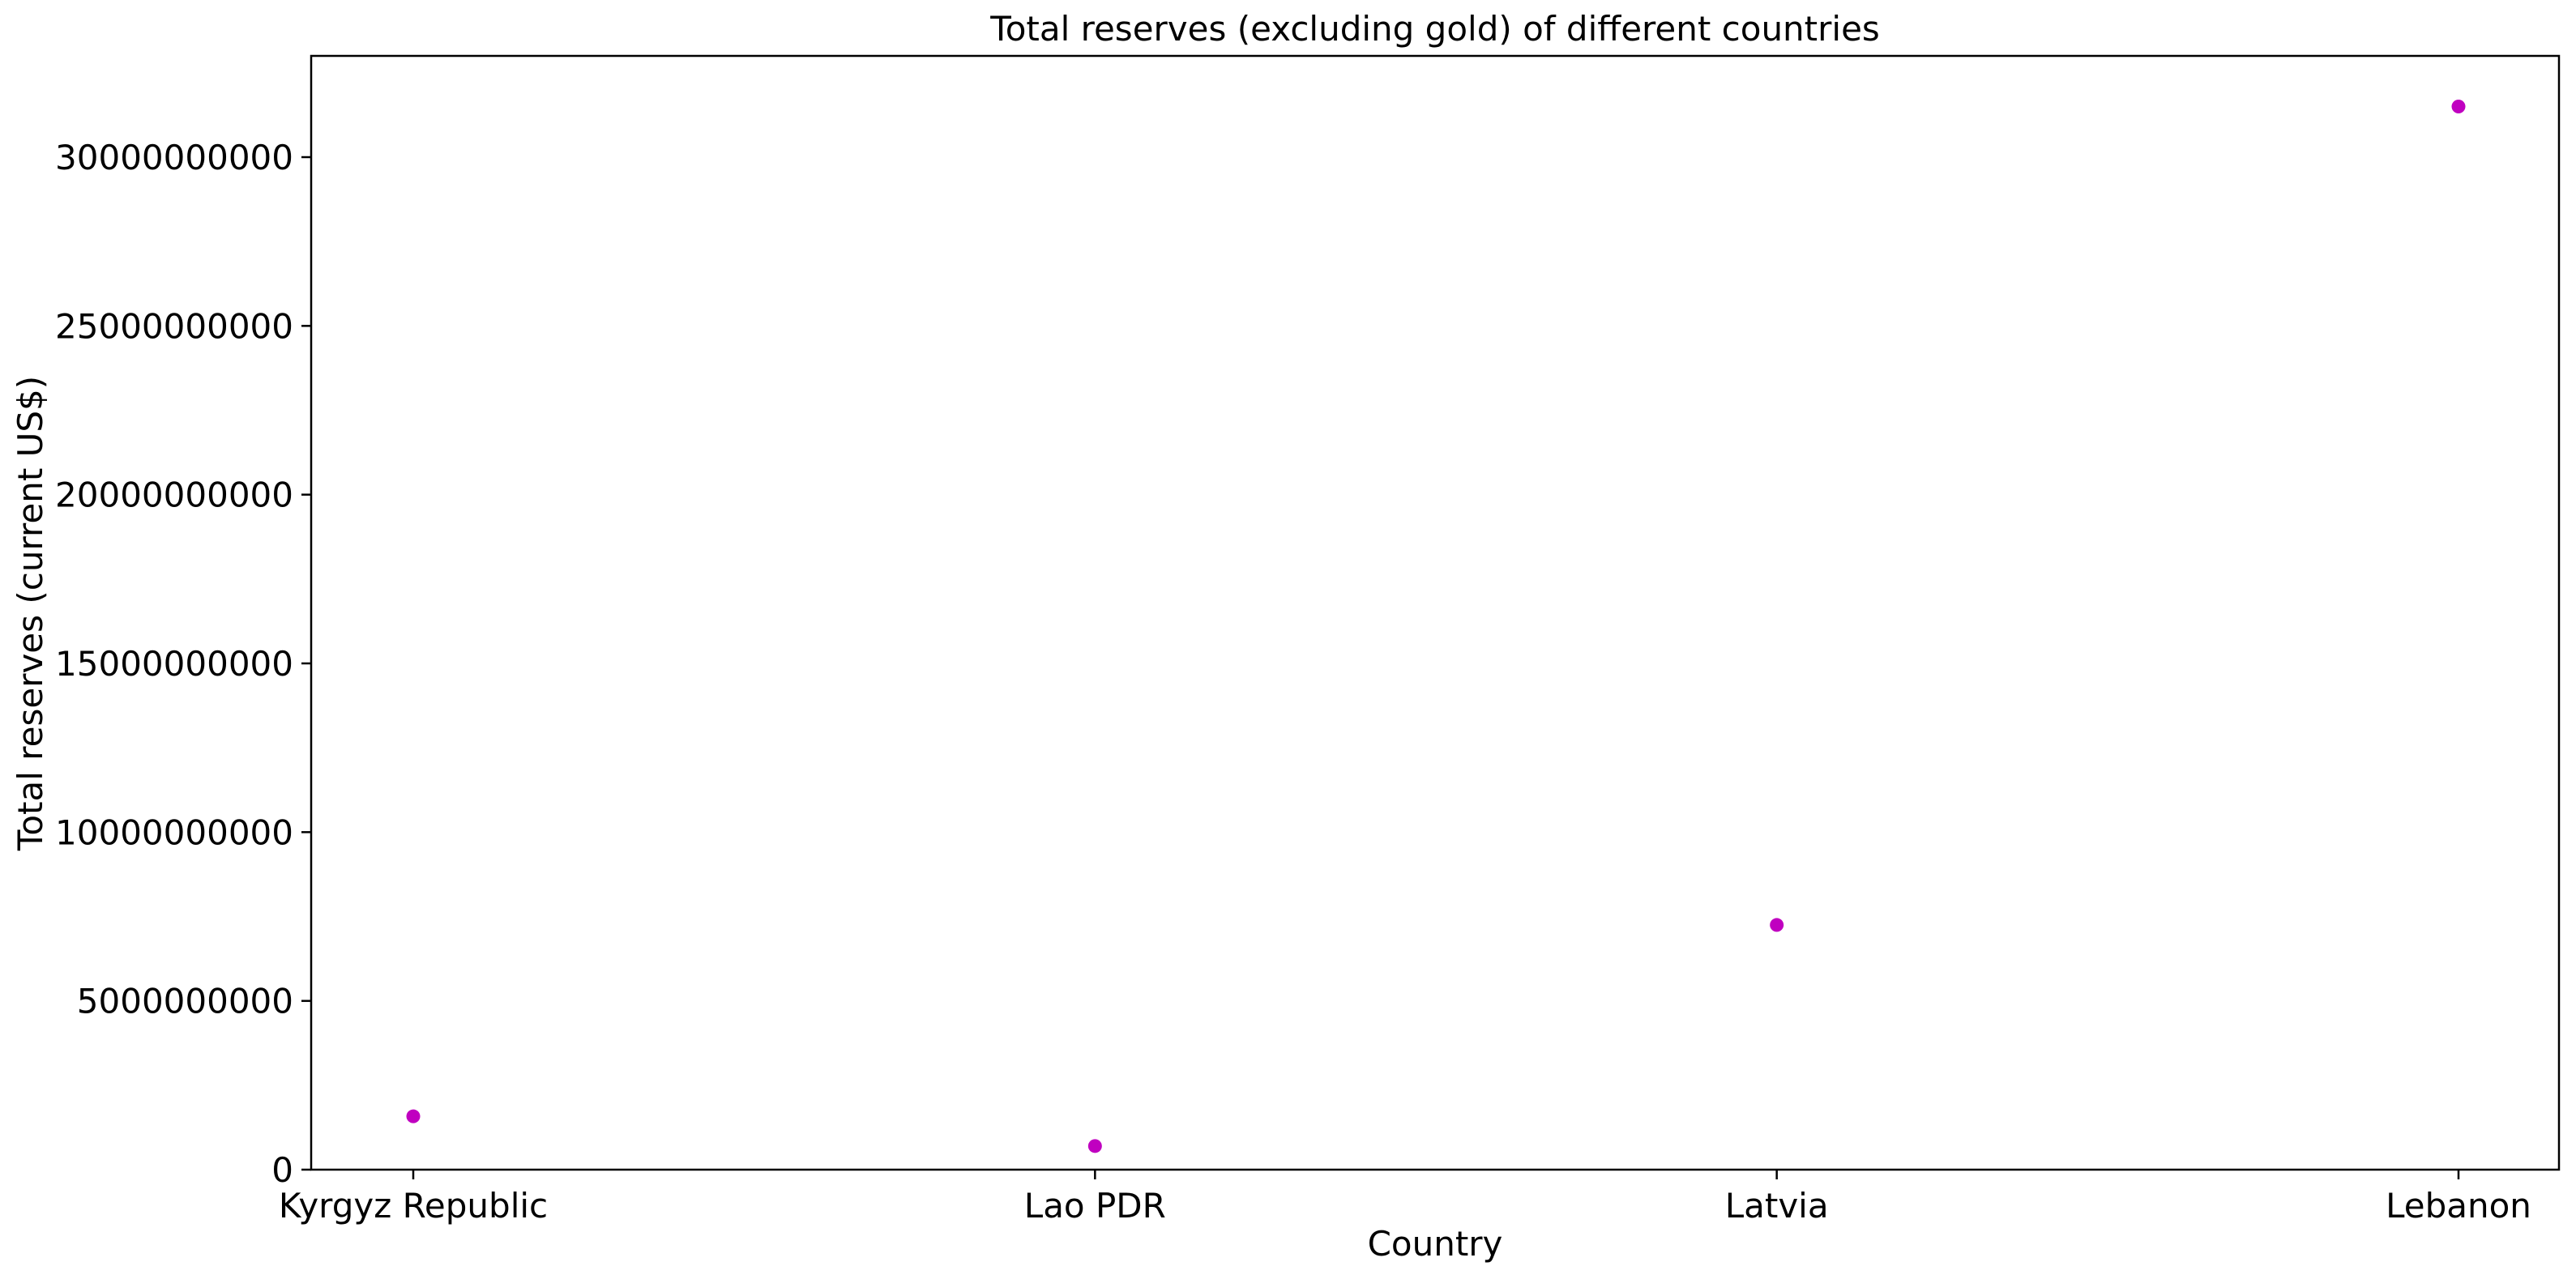 The image size is (2576, 1279). I want to click on x-tick-label: Latvia, so click(1777, 1206).